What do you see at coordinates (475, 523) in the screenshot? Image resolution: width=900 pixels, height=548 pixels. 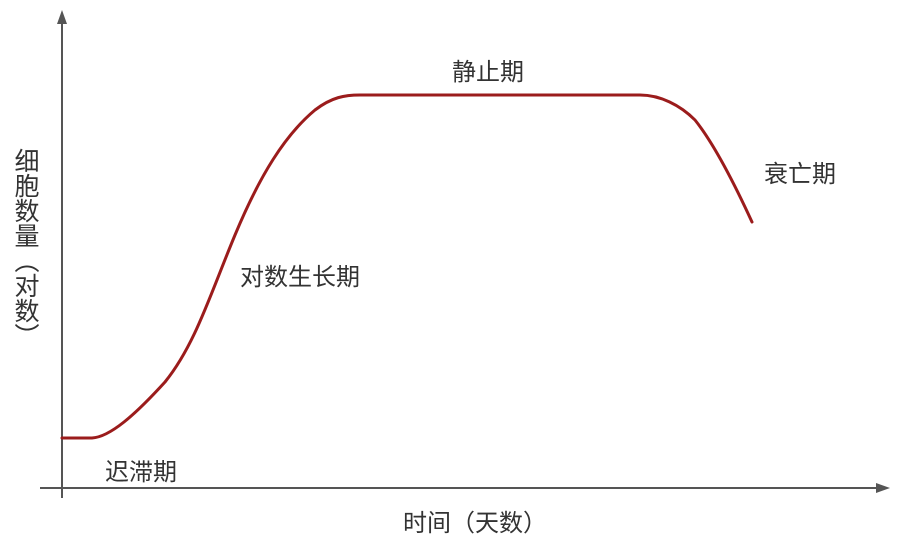 I see `x-axis-label: 时间（天数）` at bounding box center [475, 523].